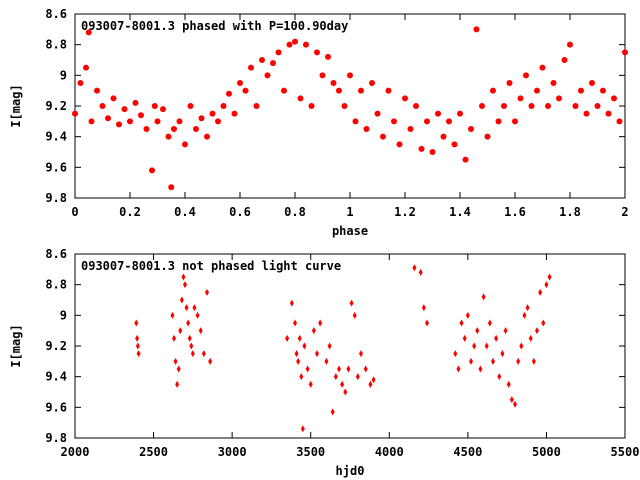 The image size is (640, 480). Describe the element at coordinates (570, 212) in the screenshot. I see `x-tick-label: 1.8` at that location.